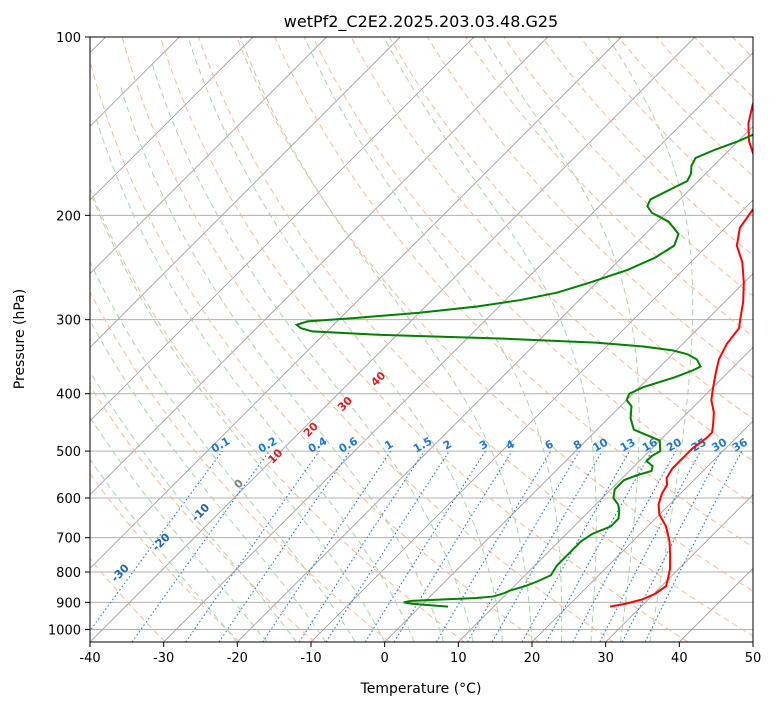 The height and width of the screenshot is (708, 775). Describe the element at coordinates (68, 603) in the screenshot. I see `y-tick-label: 900` at that location.